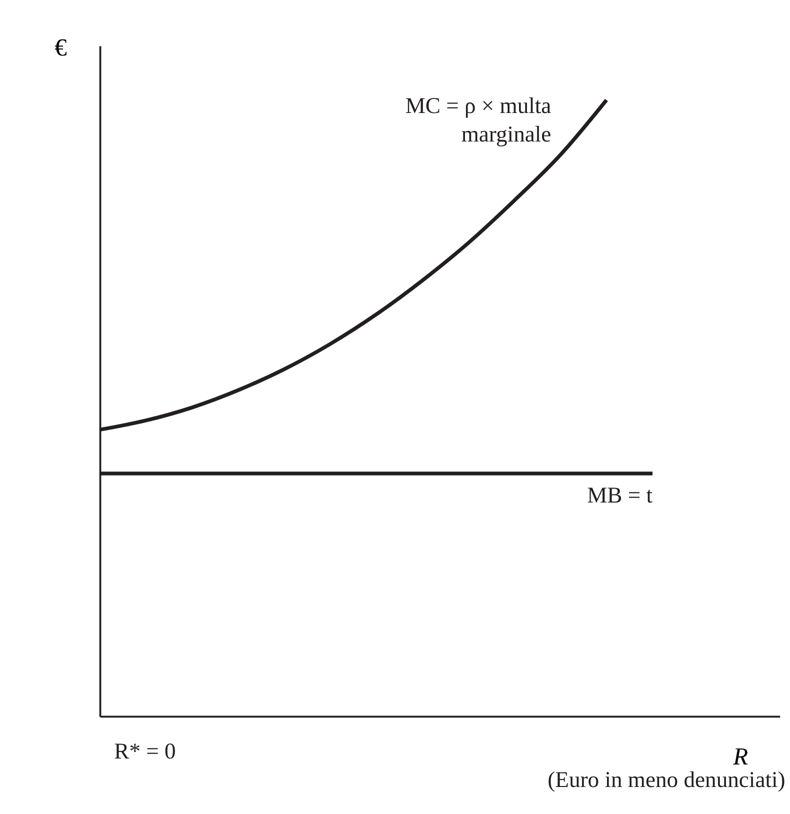  Describe the element at coordinates (620, 495) in the screenshot. I see `series-label: MB = t` at that location.